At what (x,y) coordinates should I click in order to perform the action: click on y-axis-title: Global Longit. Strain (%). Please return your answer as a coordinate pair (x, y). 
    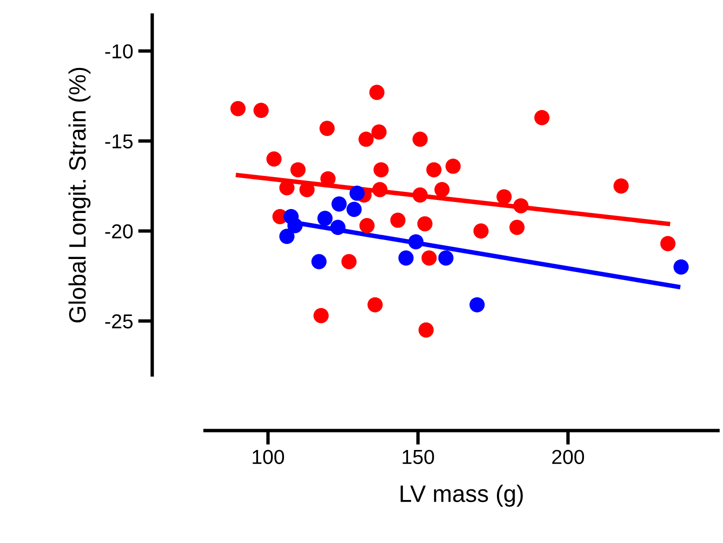
    Looking at the image, I should click on (79, 195).